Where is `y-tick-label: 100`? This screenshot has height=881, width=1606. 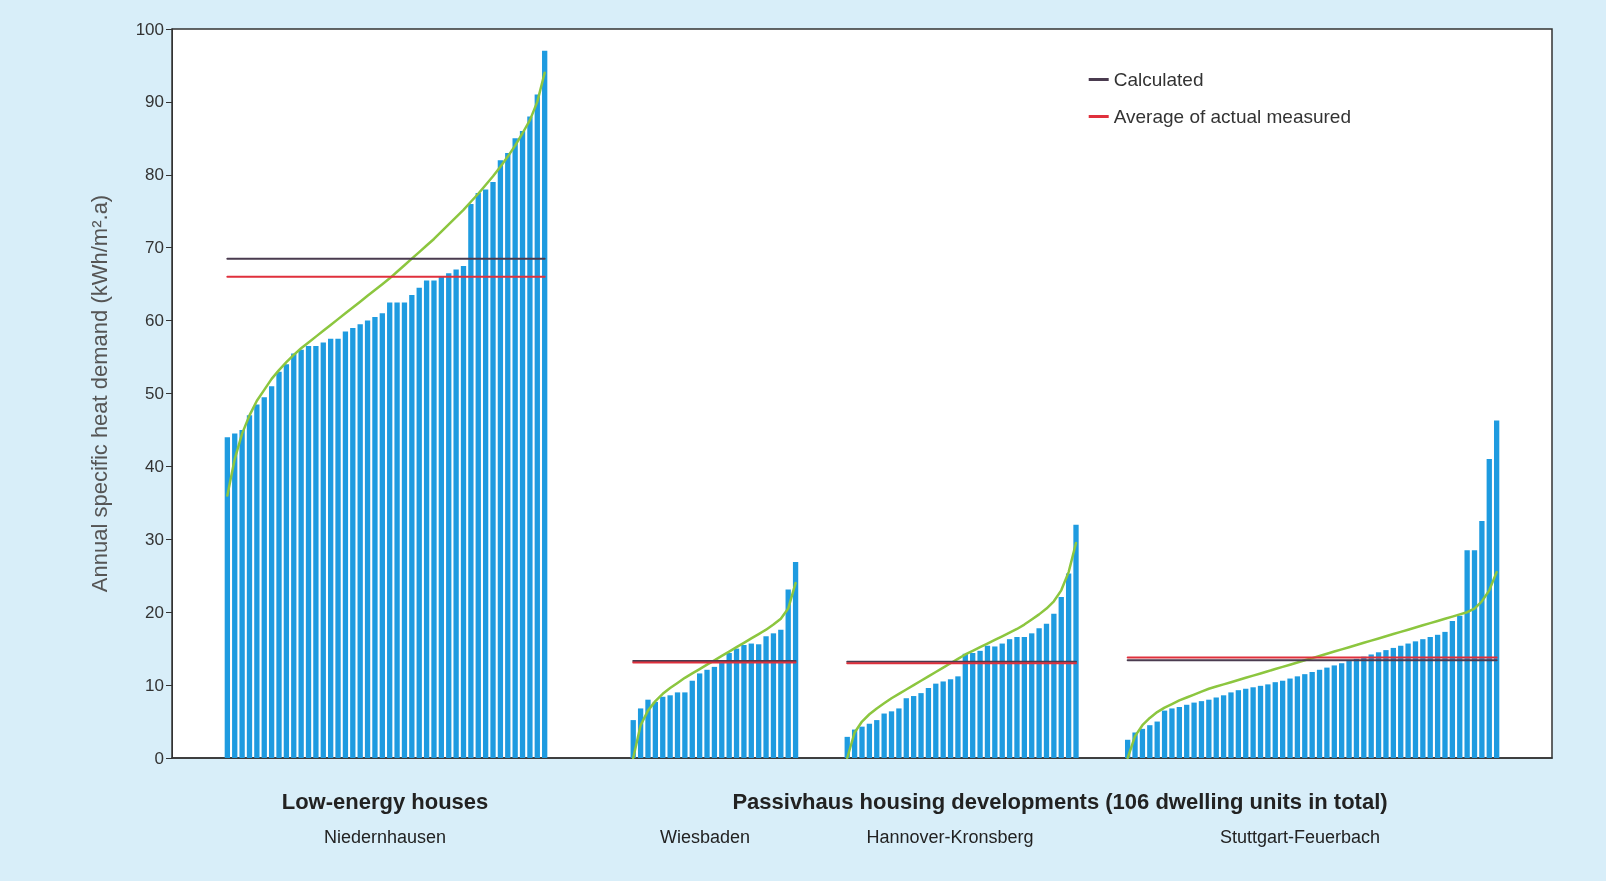
y-tick-label: 100 is located at coordinates (149, 29).